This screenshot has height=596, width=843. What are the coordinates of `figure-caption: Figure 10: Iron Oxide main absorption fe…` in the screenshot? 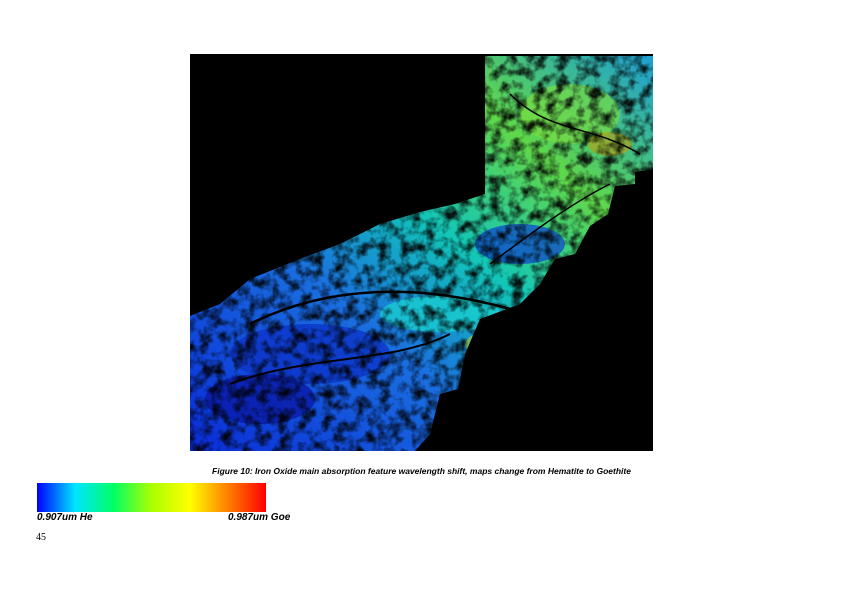 It's located at (421, 471).